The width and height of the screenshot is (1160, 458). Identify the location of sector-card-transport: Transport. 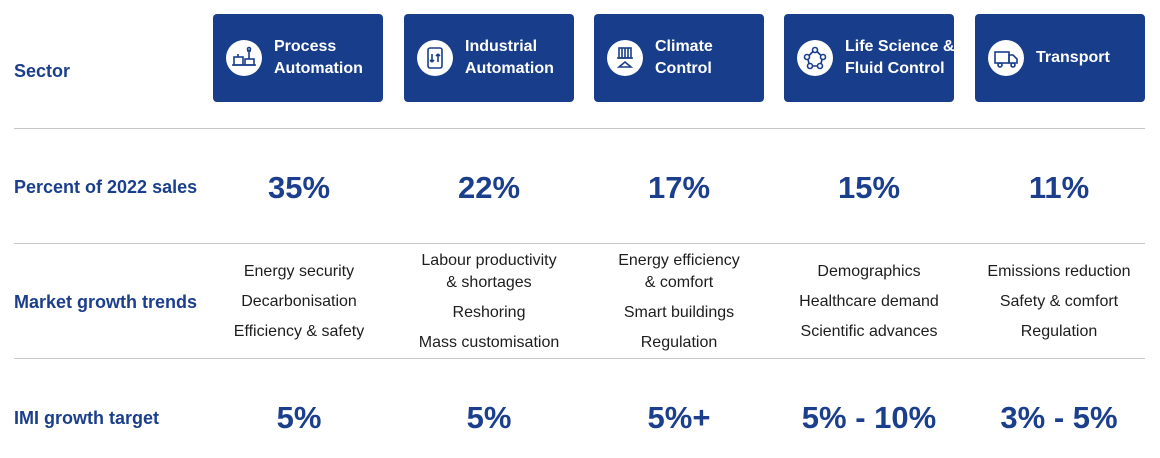
(1060, 58).